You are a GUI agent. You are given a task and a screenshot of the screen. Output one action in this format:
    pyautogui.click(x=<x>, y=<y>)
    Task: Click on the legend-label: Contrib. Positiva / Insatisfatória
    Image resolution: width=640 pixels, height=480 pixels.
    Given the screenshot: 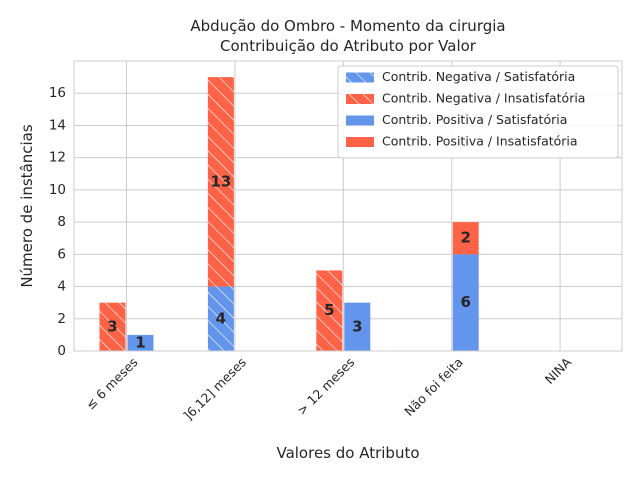 What is the action you would take?
    pyautogui.click(x=480, y=141)
    